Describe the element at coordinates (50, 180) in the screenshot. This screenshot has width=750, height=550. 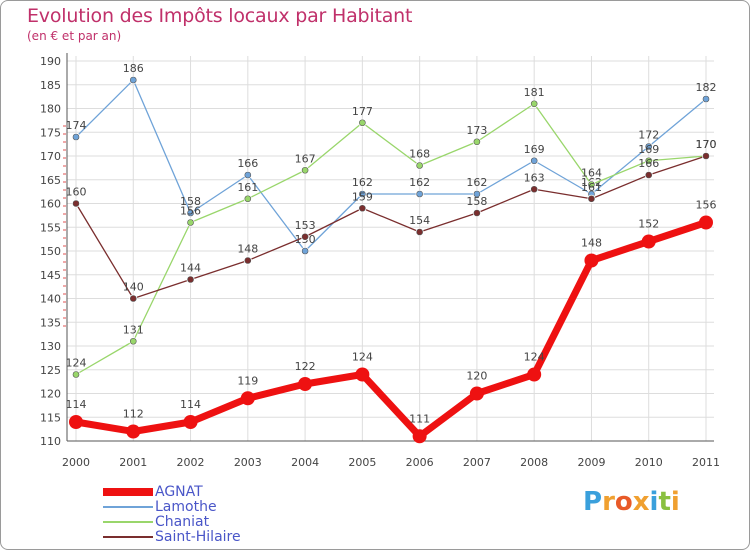
I see `y-tick-label: 165` at that location.